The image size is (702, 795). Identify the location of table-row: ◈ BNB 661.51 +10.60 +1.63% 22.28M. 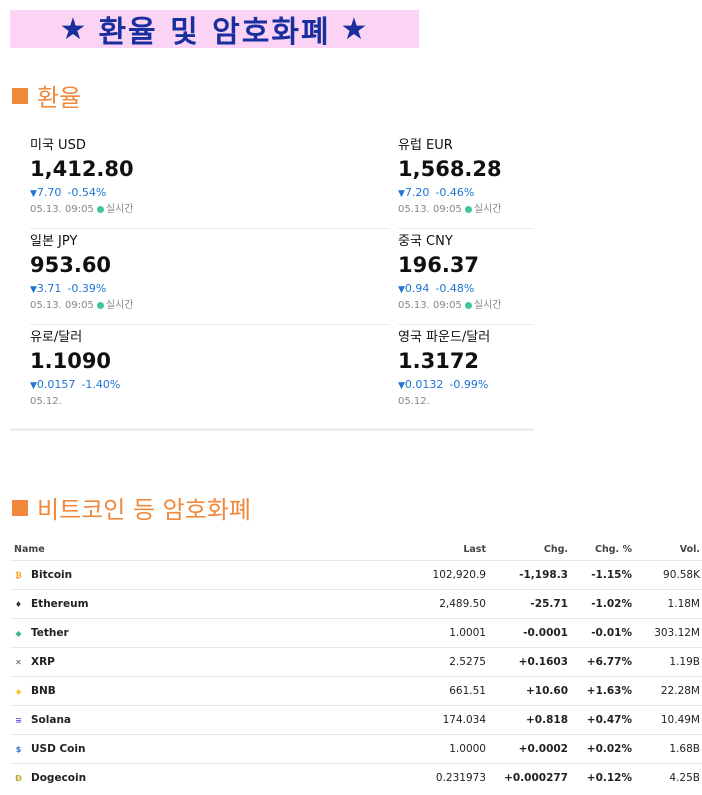
(356, 691).